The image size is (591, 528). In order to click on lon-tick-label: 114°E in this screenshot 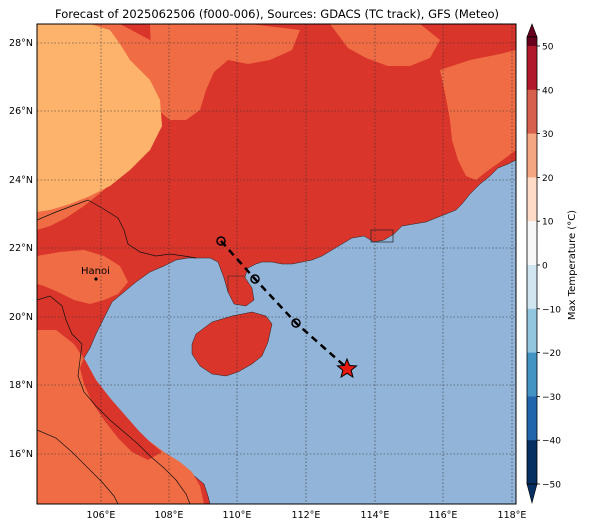, I will do `click(375, 515)`.